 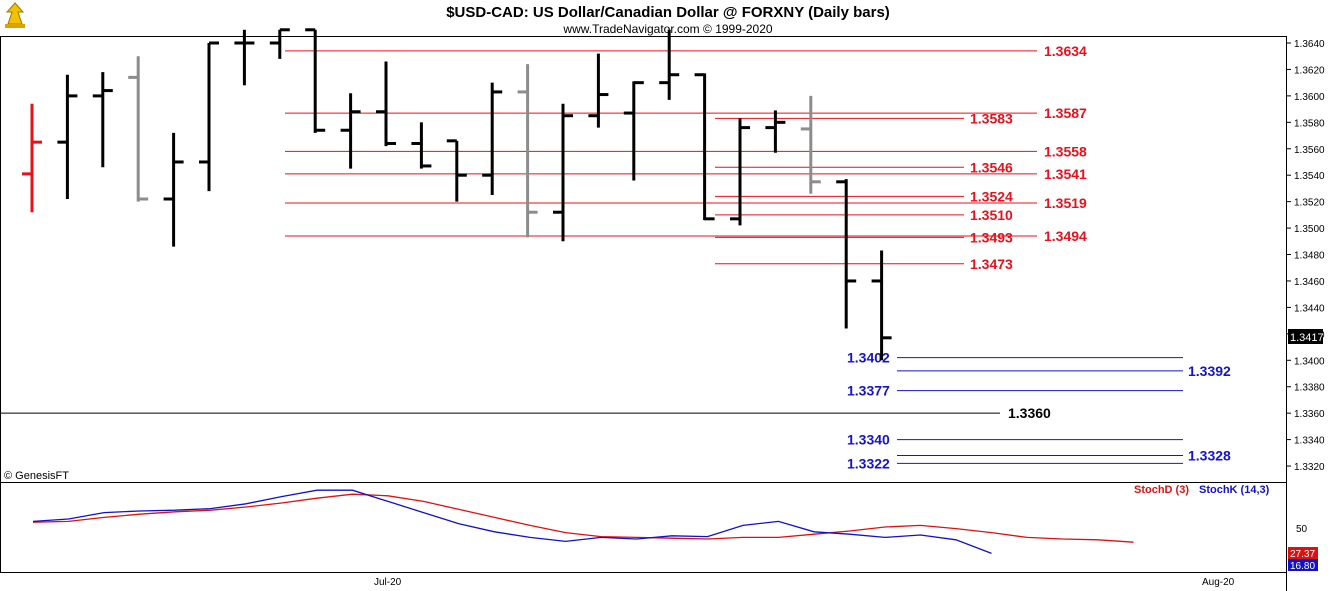 What do you see at coordinates (868, 391) in the screenshot?
I see `level-label: 1.3377` at bounding box center [868, 391].